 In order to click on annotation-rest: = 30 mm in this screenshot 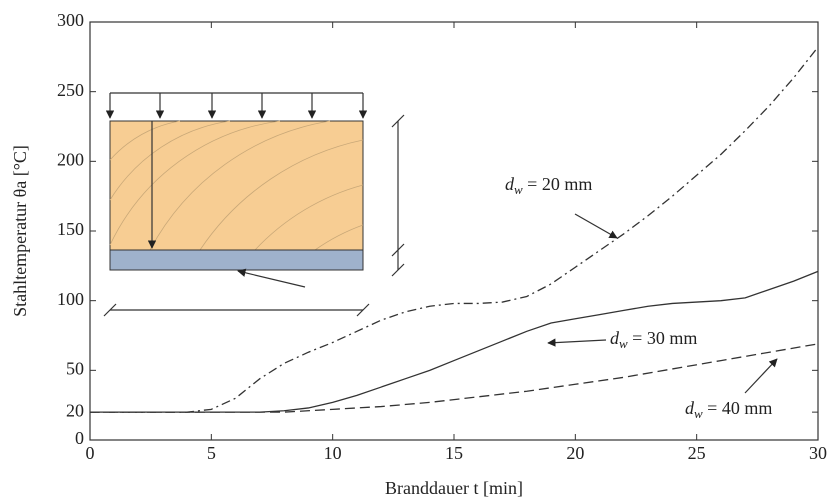, I will do `click(663, 338)`.